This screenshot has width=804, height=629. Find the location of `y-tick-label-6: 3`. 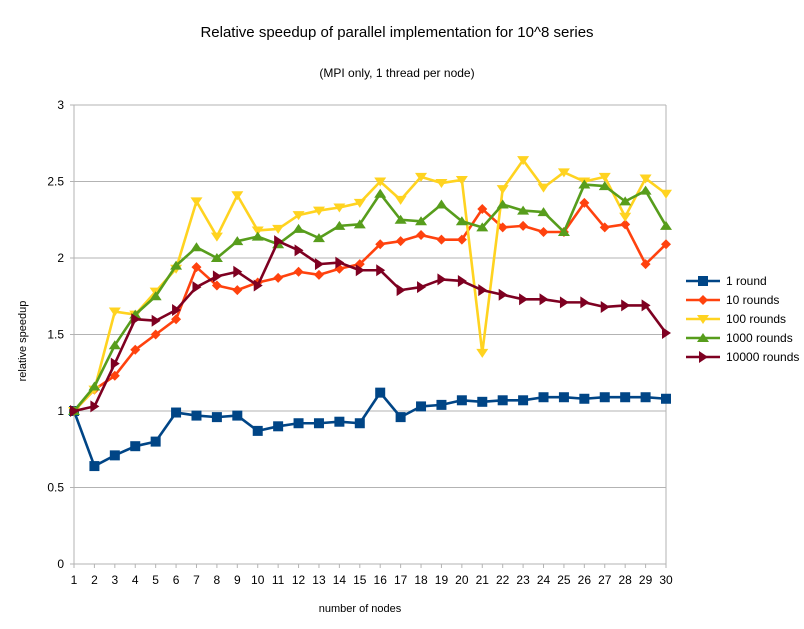

y-tick-label-6: 3 is located at coordinates (60, 105).